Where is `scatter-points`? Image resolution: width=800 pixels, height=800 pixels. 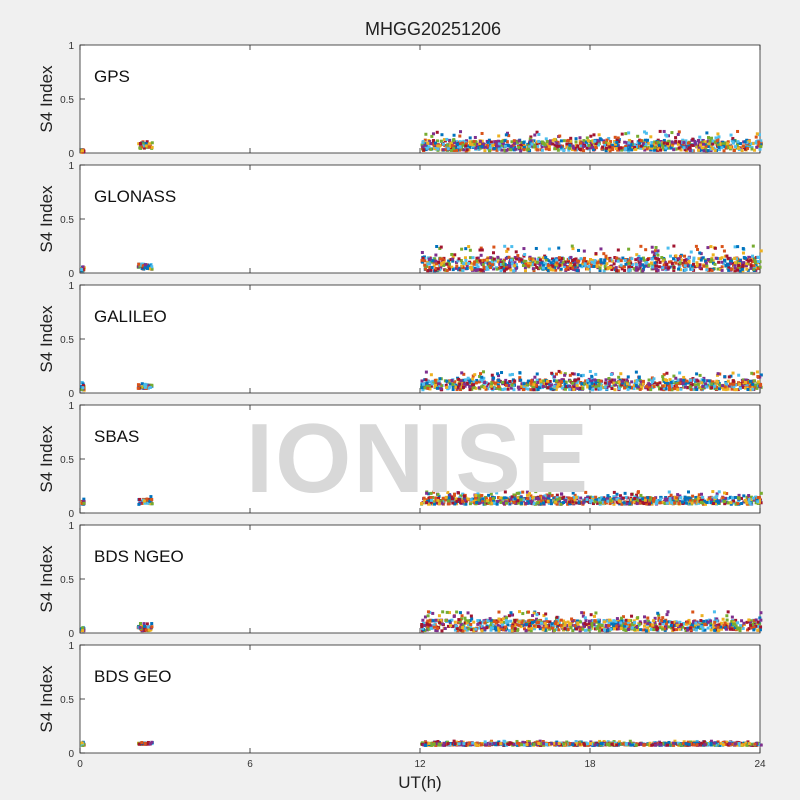 scatter-points is located at coordinates (421, 621).